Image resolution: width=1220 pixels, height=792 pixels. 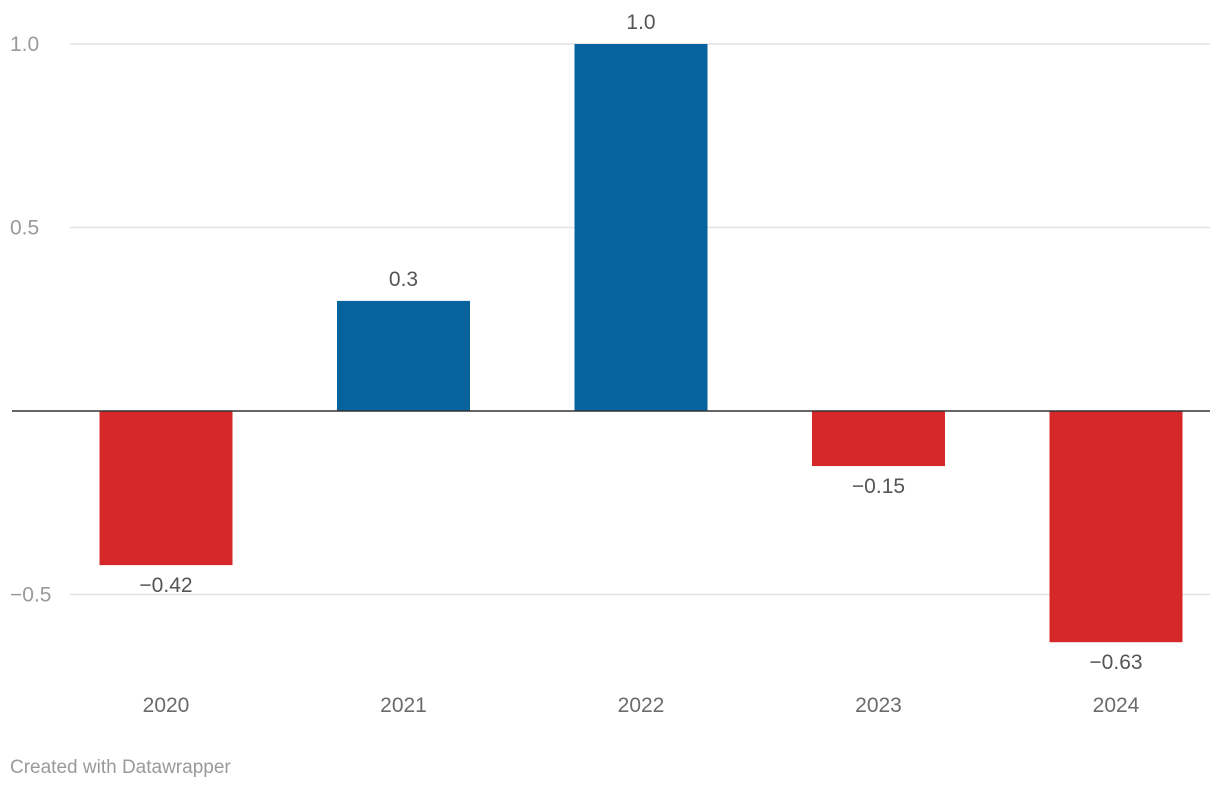 I want to click on y-tick-label: −0.5, so click(x=30, y=595).